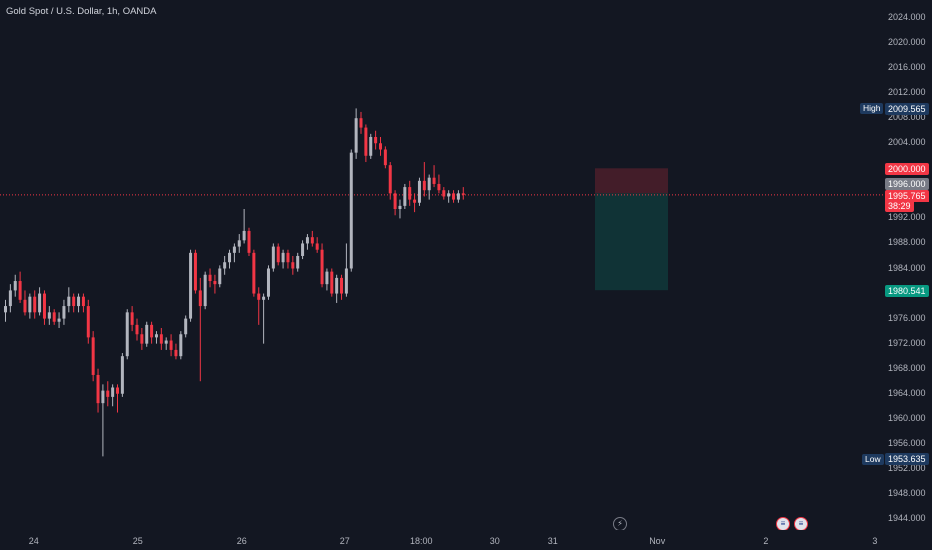 The image size is (932, 550). Describe the element at coordinates (907, 417) in the screenshot. I see `price-tick-label: 1960.000` at that location.